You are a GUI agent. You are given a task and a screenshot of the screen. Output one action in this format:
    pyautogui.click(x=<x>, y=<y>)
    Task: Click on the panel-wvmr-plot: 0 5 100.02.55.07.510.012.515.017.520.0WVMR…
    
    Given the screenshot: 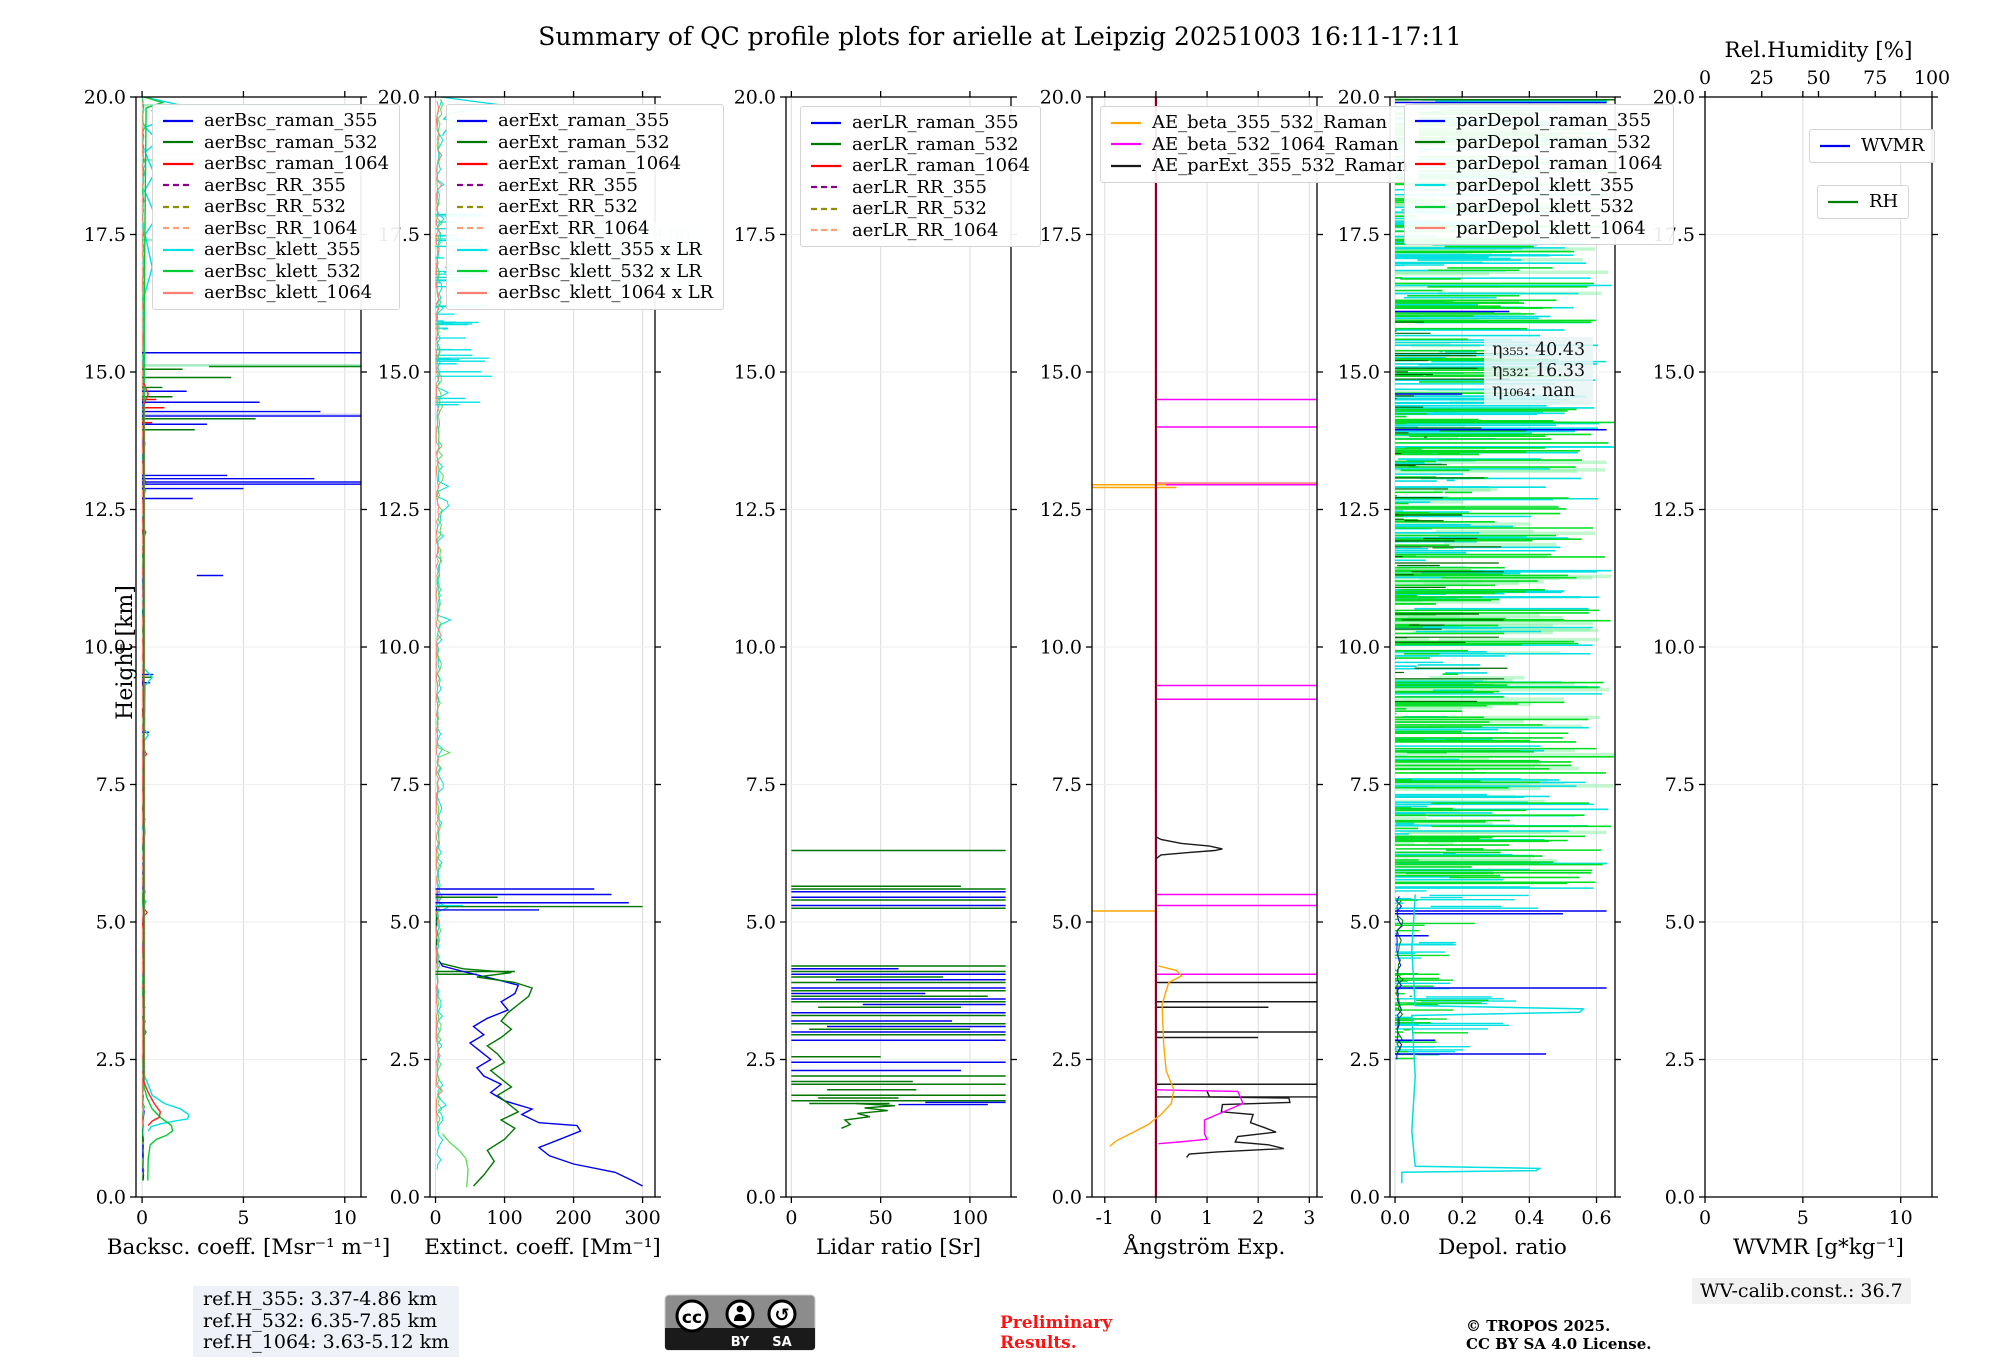 What is the action you would take?
    pyautogui.click(x=1801, y=649)
    